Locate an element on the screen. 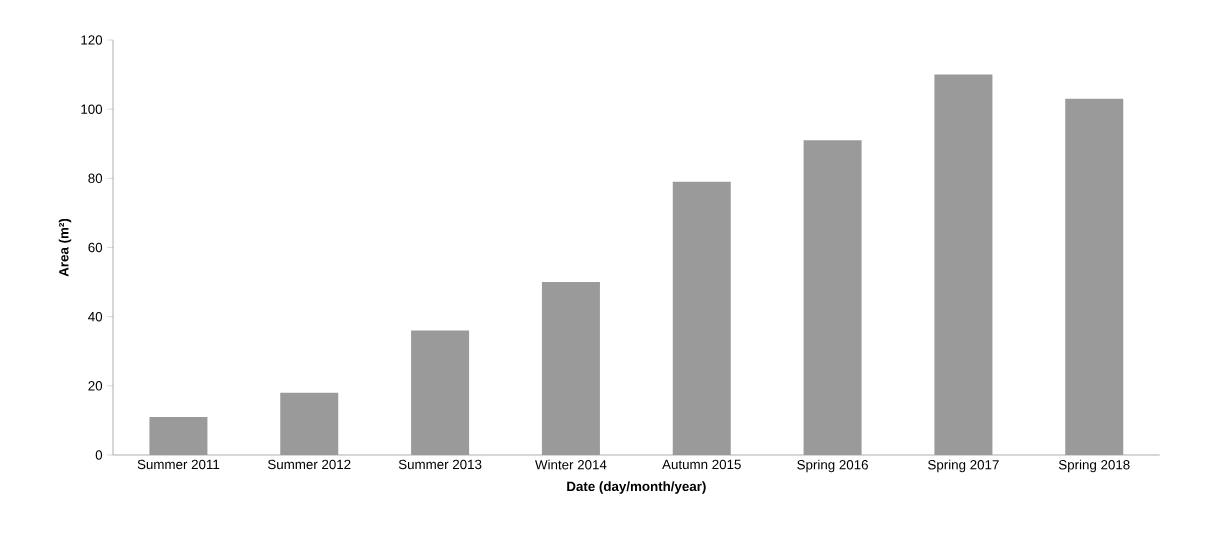 Image resolution: width=1206 pixels, height=533 pixels. x-tick-label: Autumn 2015 is located at coordinates (701, 464).